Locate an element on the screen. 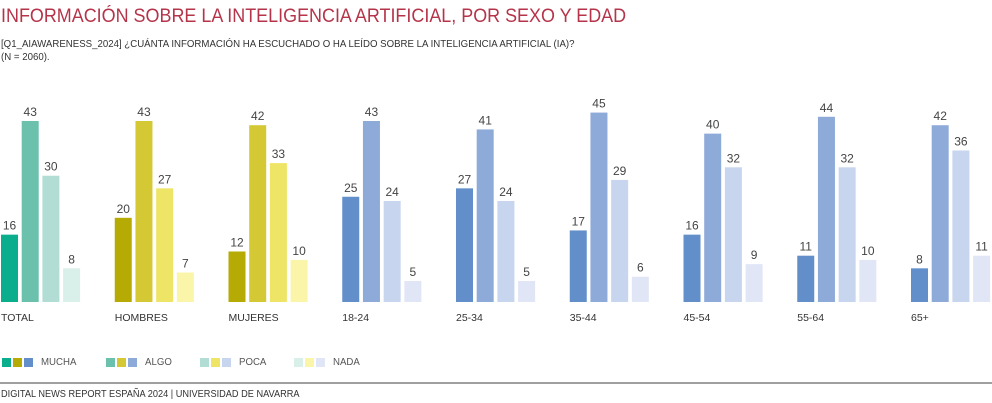 This screenshot has width=992, height=403. data-label: 11 is located at coordinates (806, 247).